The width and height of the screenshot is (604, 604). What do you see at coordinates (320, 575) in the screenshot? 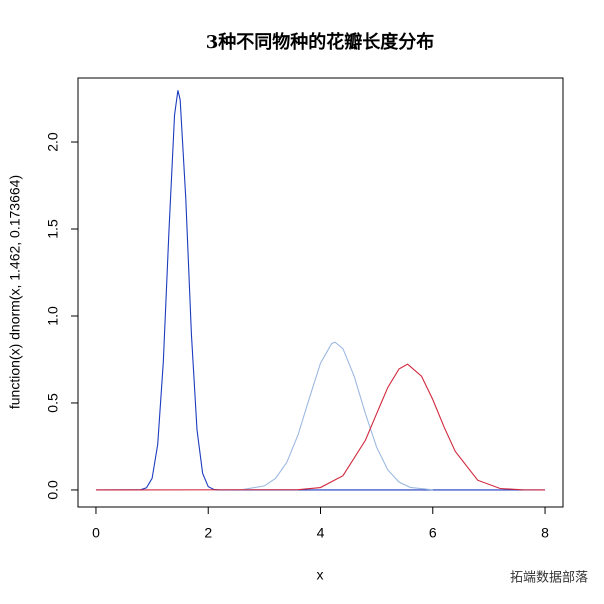
I see `x-axis-label: x` at bounding box center [320, 575].